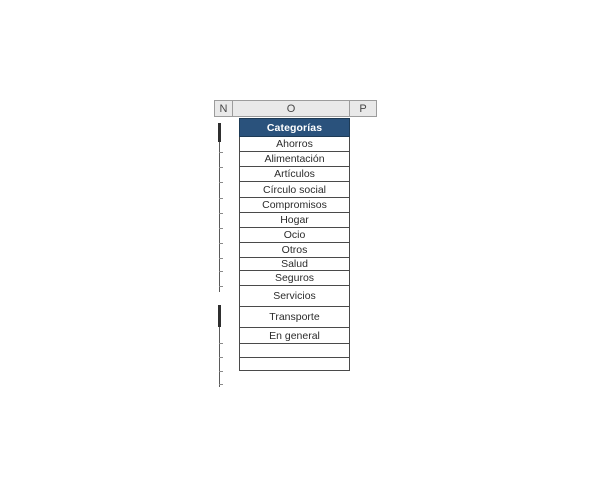 The width and height of the screenshot is (600, 484). I want to click on category-cell: Ahorros, so click(294, 144).